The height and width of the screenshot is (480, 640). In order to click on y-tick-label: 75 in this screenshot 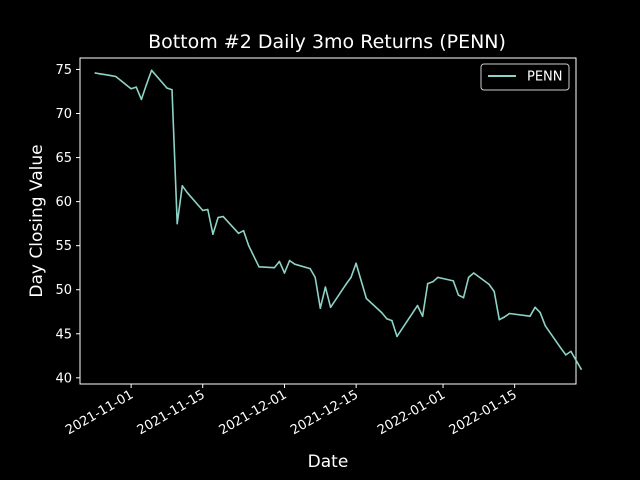, I will do `click(63, 70)`.